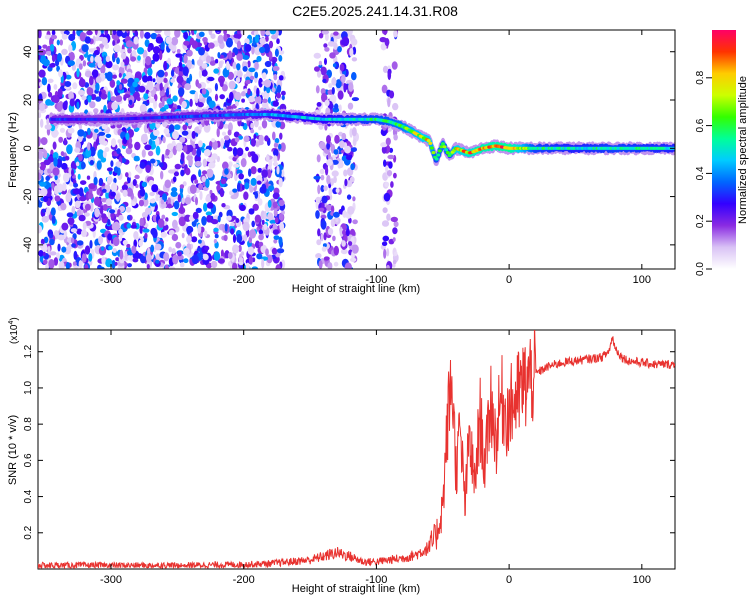 This screenshot has height=605, width=750. Describe the element at coordinates (14, 330) in the screenshot. I see `snr-y-multiplier: (x104)` at that location.